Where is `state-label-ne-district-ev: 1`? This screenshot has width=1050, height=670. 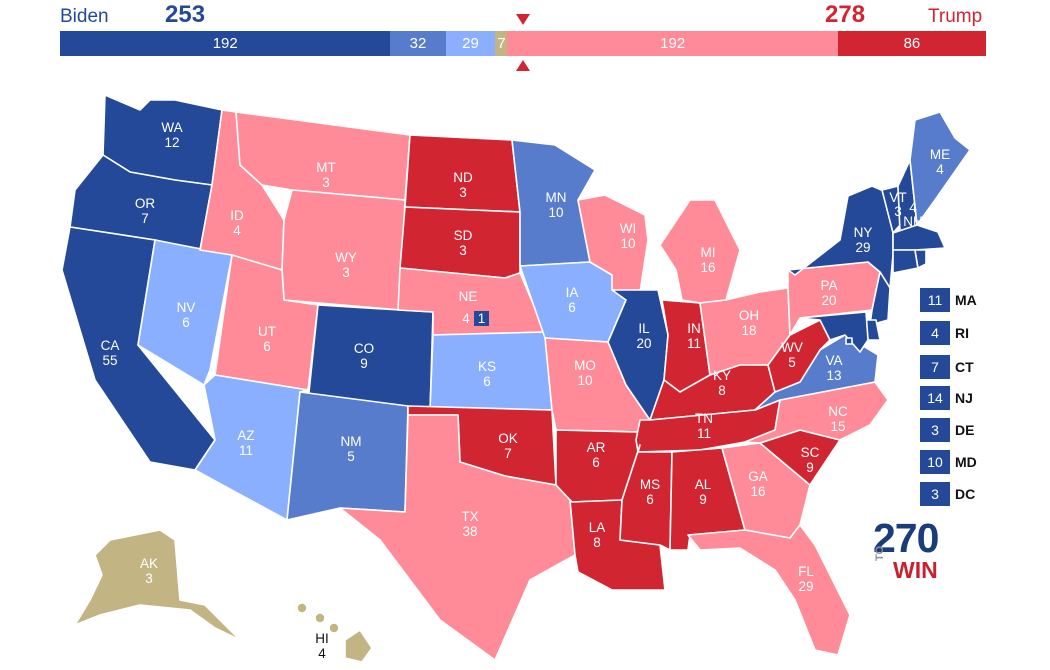 state-label-ne-district-ev: 1 is located at coordinates (482, 318).